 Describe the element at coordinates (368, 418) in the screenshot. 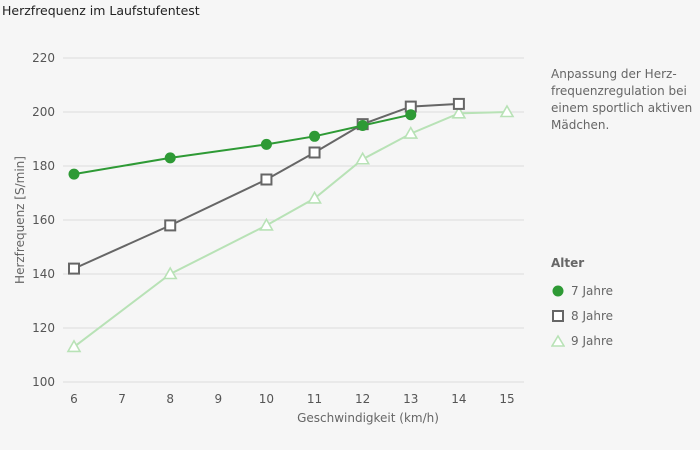

I see `x-axis-label: Geschwindigkeit (km/h)` at that location.